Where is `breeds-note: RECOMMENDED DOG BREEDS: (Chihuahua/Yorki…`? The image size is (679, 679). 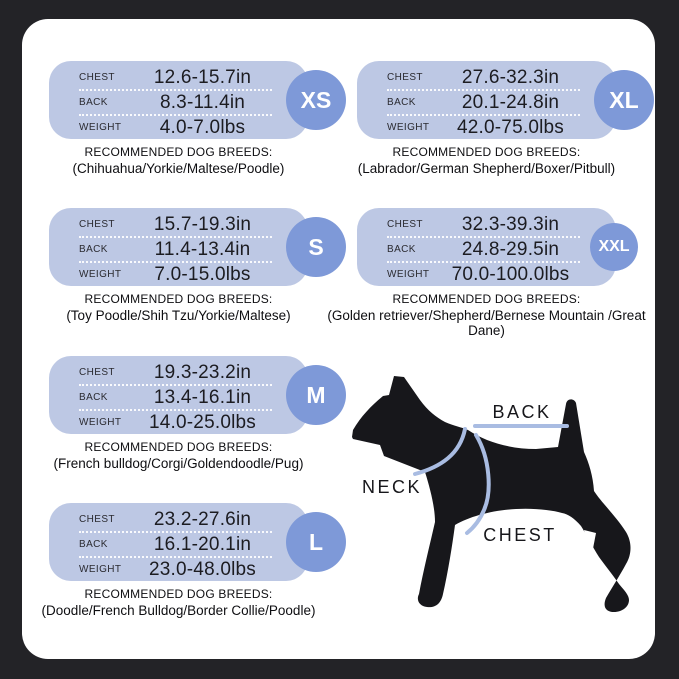 breeds-note: RECOMMENDED DOG BREEDS: (Chihuahua/Yorki… is located at coordinates (179, 160).